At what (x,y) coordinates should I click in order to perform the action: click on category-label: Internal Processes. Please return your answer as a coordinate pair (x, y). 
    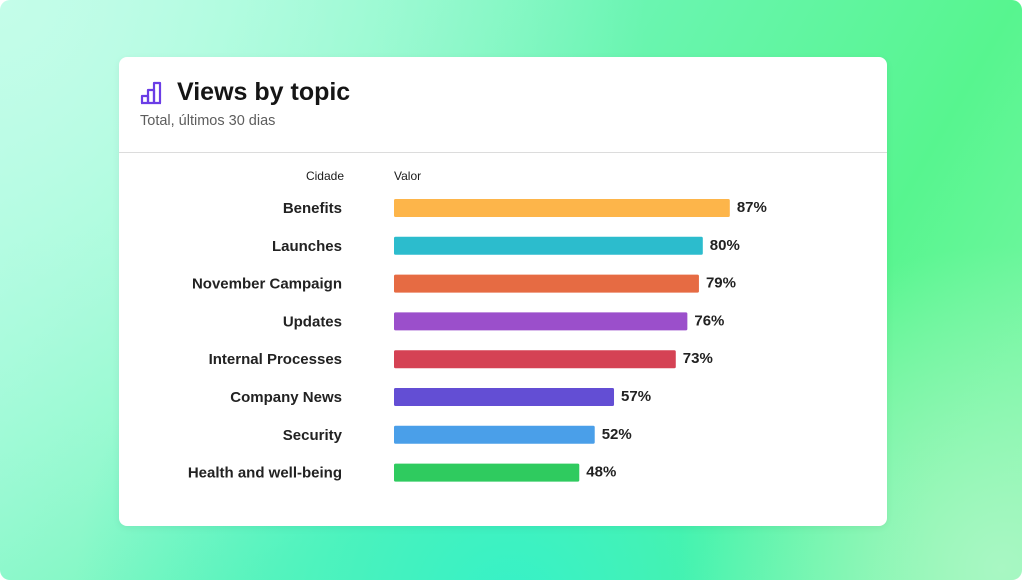
    Looking at the image, I should click on (275, 359).